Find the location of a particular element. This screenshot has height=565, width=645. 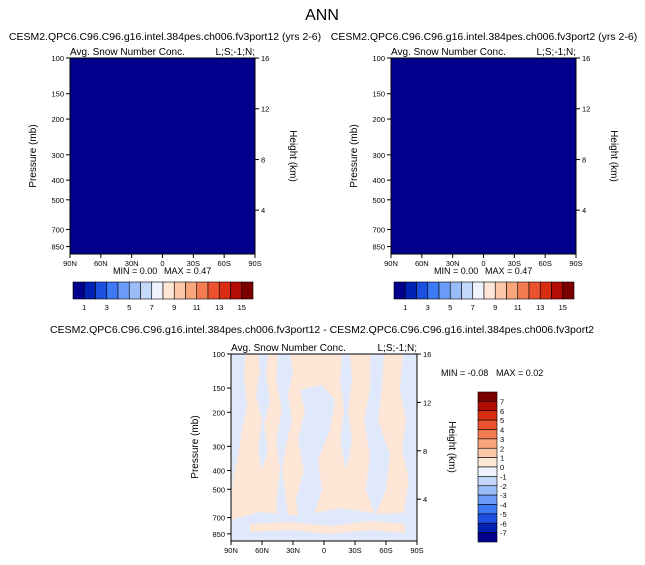

panel-2-subtitle-right: L;S;-1;N; is located at coordinates (556, 52).